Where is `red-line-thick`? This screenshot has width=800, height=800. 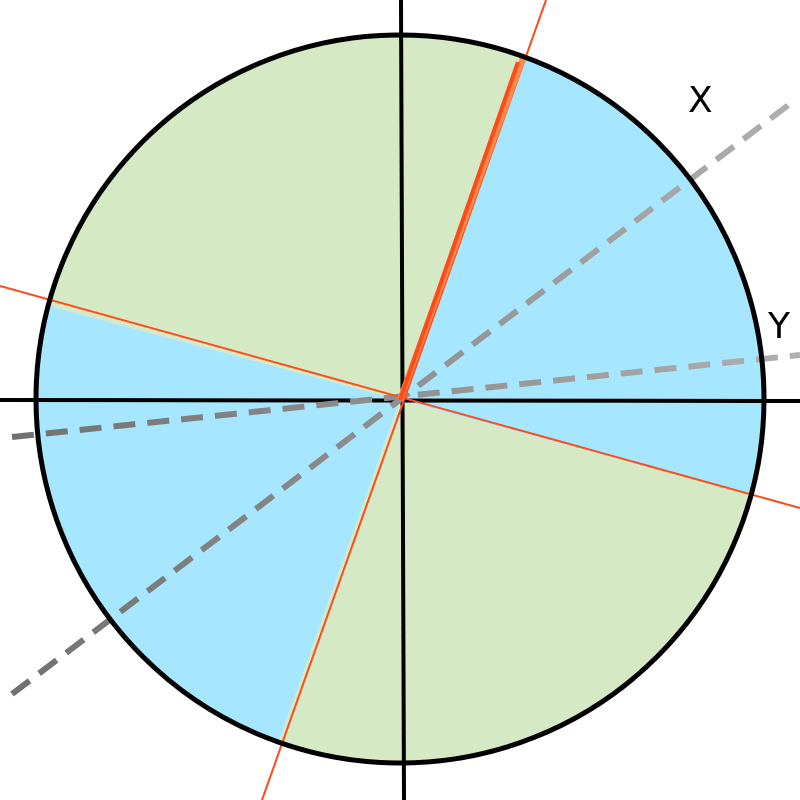 red-line-thick is located at coordinates (459, 231).